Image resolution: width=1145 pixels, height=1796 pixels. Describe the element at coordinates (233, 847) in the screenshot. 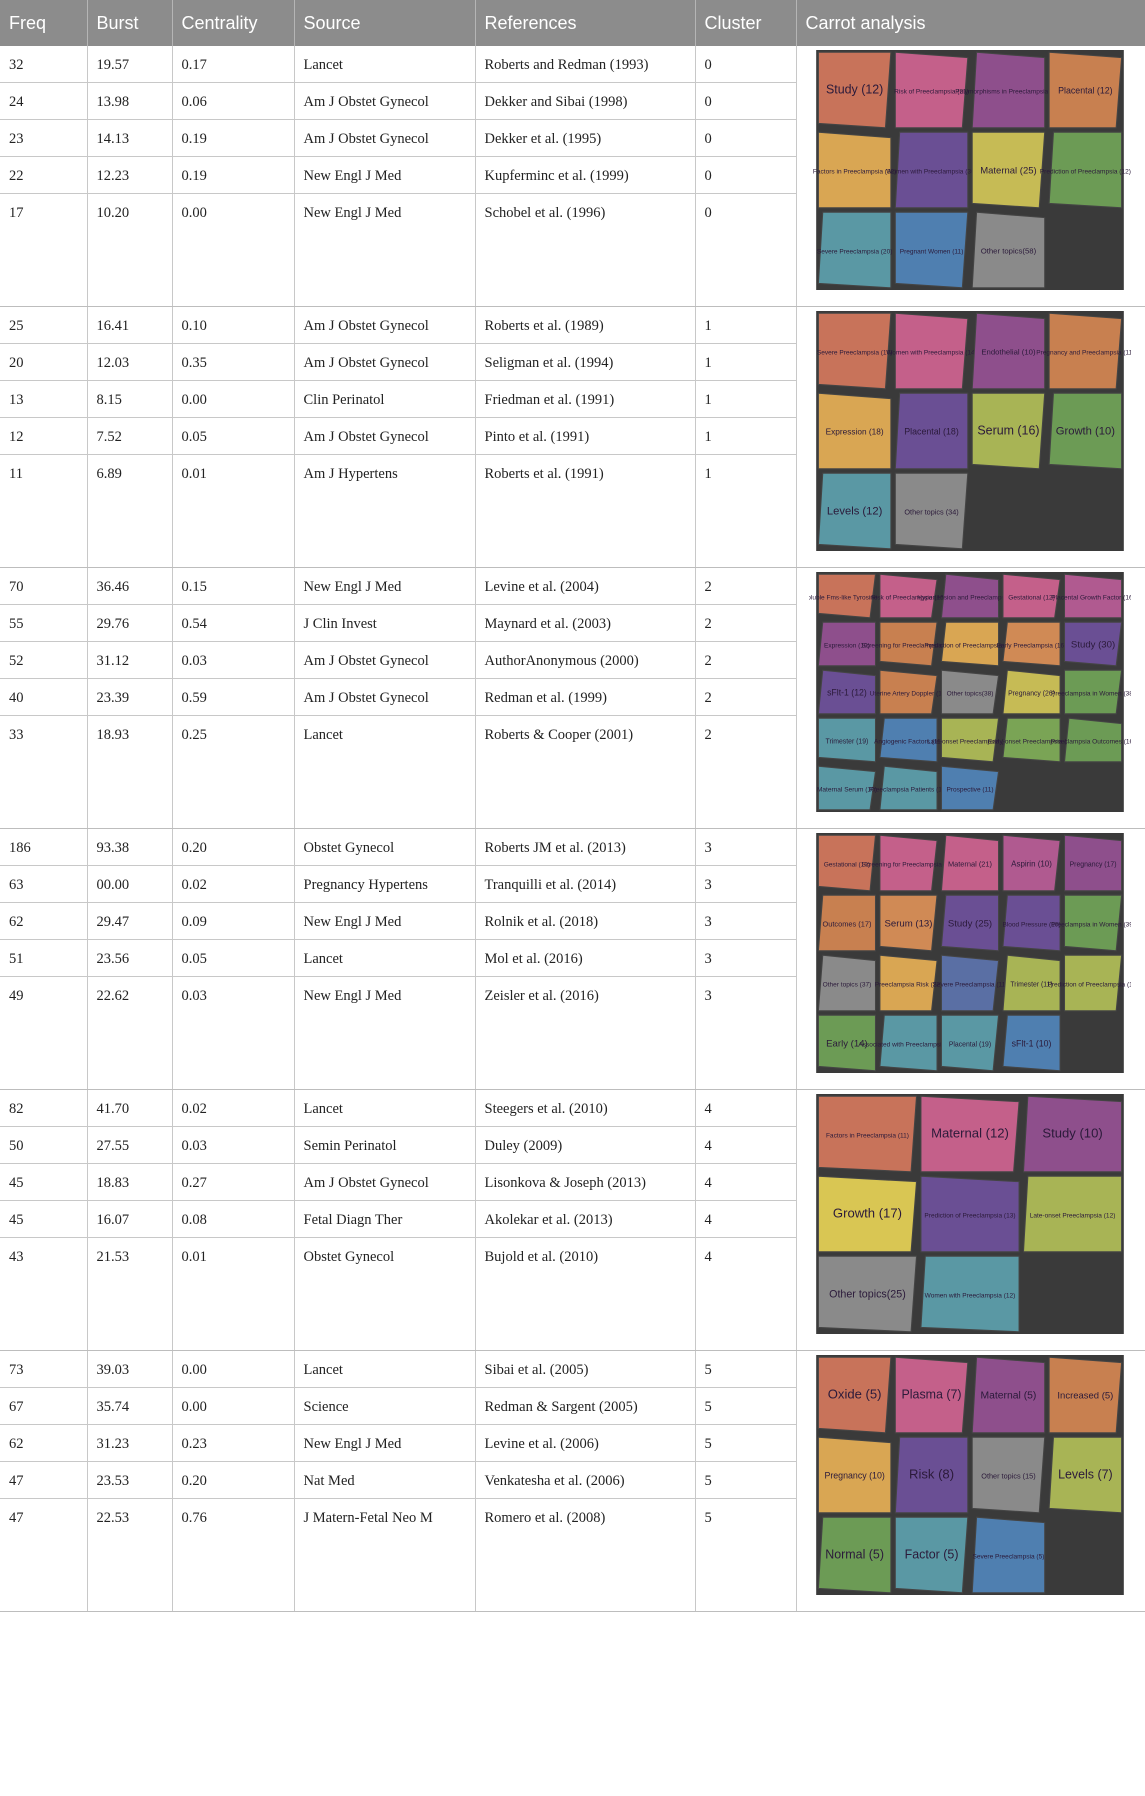

I see `centrality-cell: 0.20` at that location.